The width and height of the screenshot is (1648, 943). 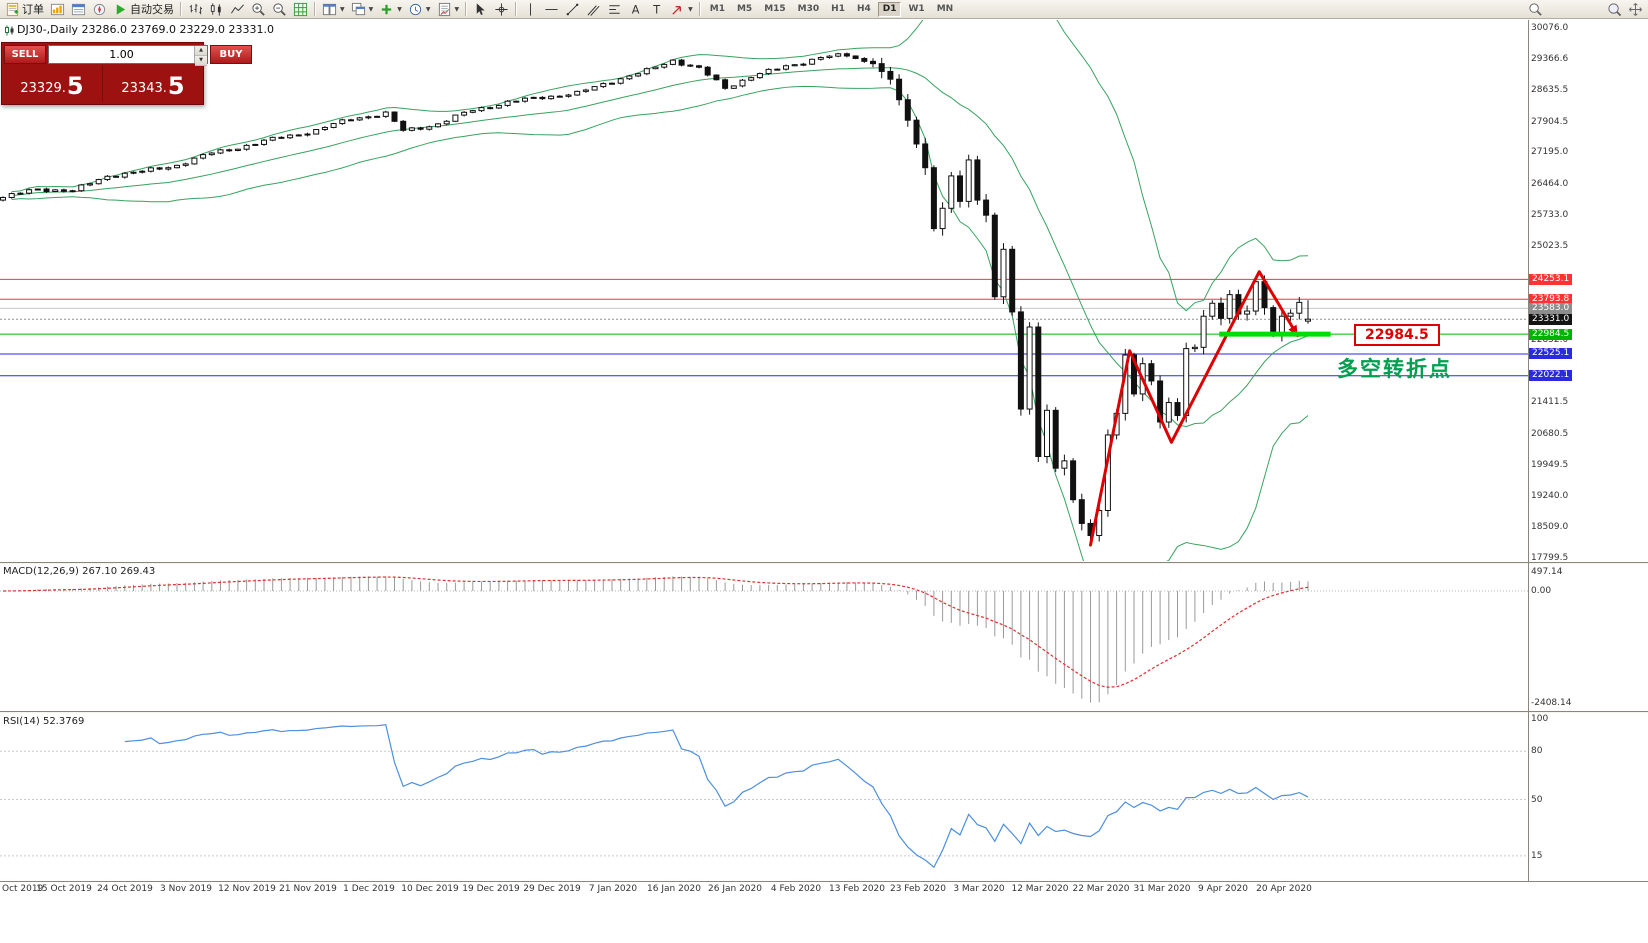 I want to click on volume-down-button: ▼, so click(x=201, y=61).